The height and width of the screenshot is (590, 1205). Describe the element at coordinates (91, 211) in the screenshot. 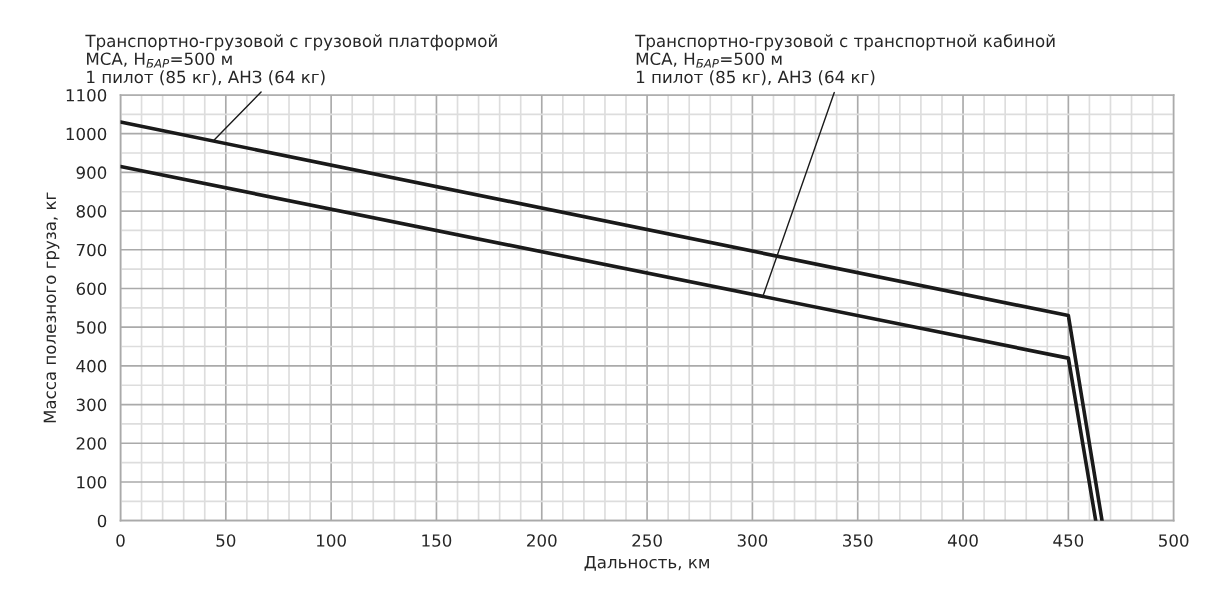

I see `y-tick-label: 800` at that location.